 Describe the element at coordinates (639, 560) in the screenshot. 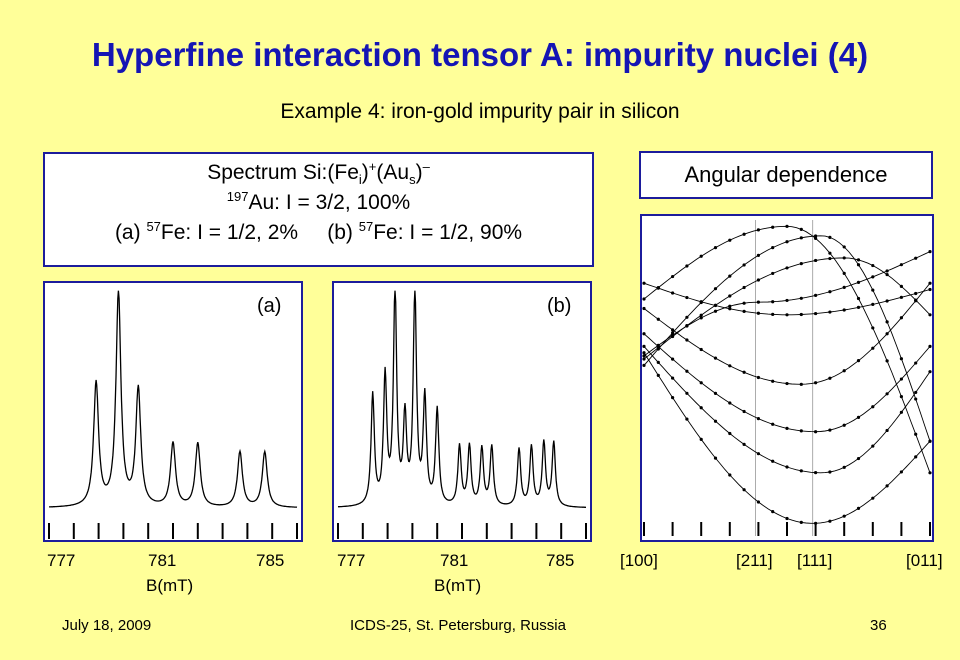

I see `tick-c-100: [100]` at that location.